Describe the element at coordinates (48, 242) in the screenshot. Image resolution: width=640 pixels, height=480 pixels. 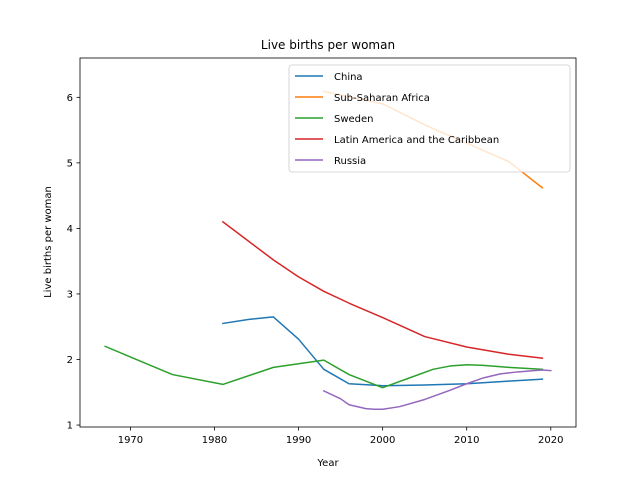
I see `y-axis-label: Live births per woman` at that location.